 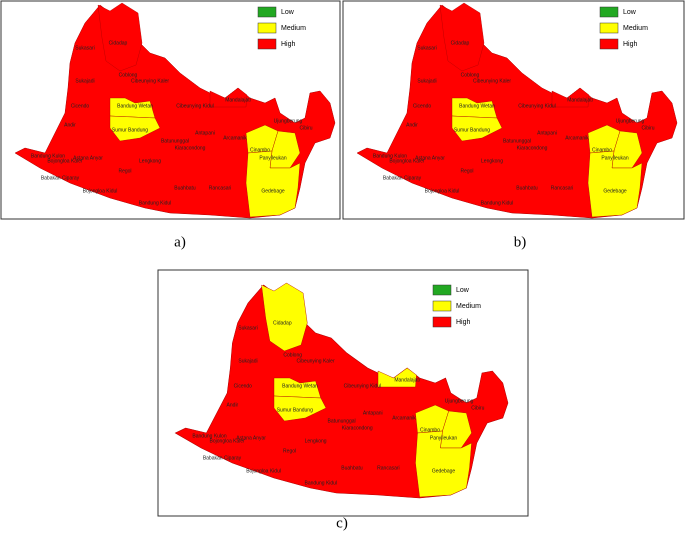 I want to click on district-label: Regol, so click(x=466, y=171).